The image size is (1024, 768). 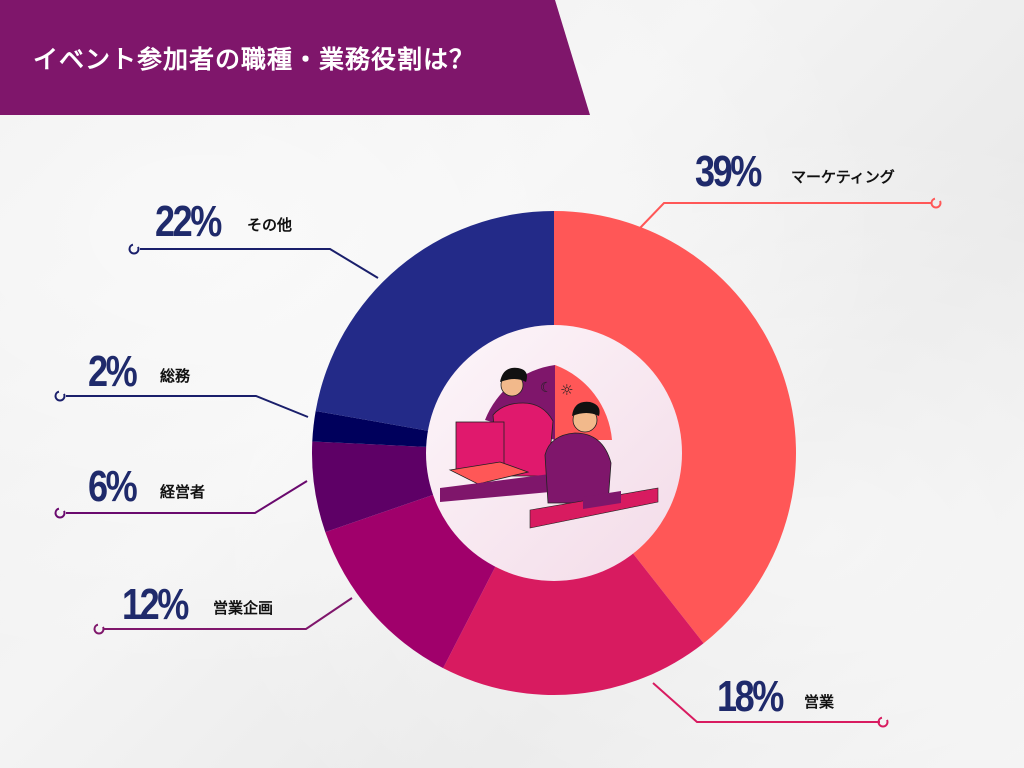 What do you see at coordinates (728, 171) in the screenshot?
I see `pct-marketing: 39%` at bounding box center [728, 171].